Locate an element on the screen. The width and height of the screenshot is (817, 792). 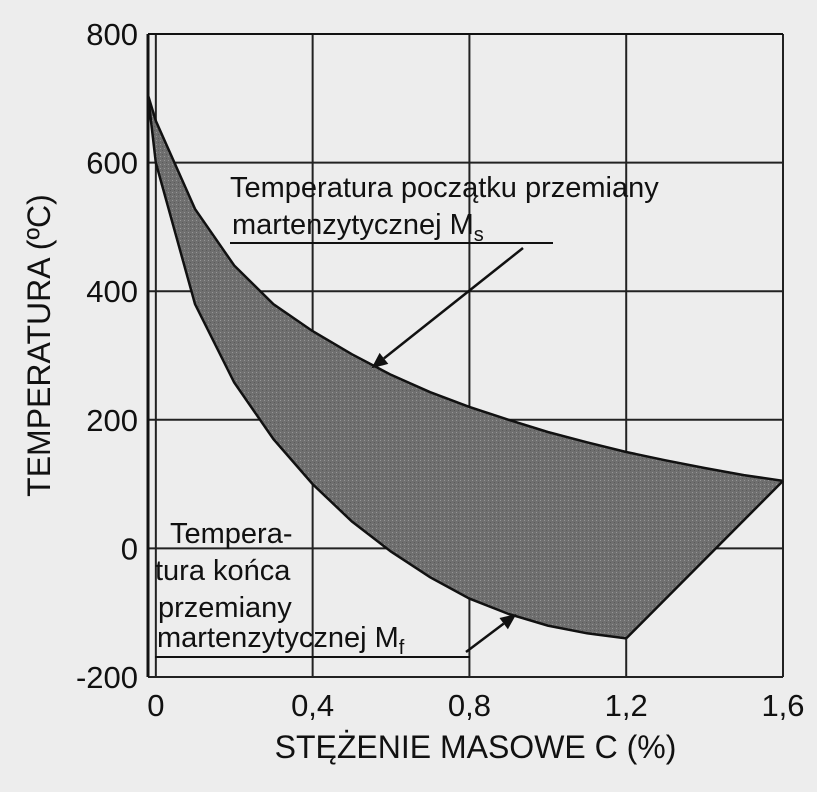
x-tick-label-4: 1,6 is located at coordinates (782, 705).